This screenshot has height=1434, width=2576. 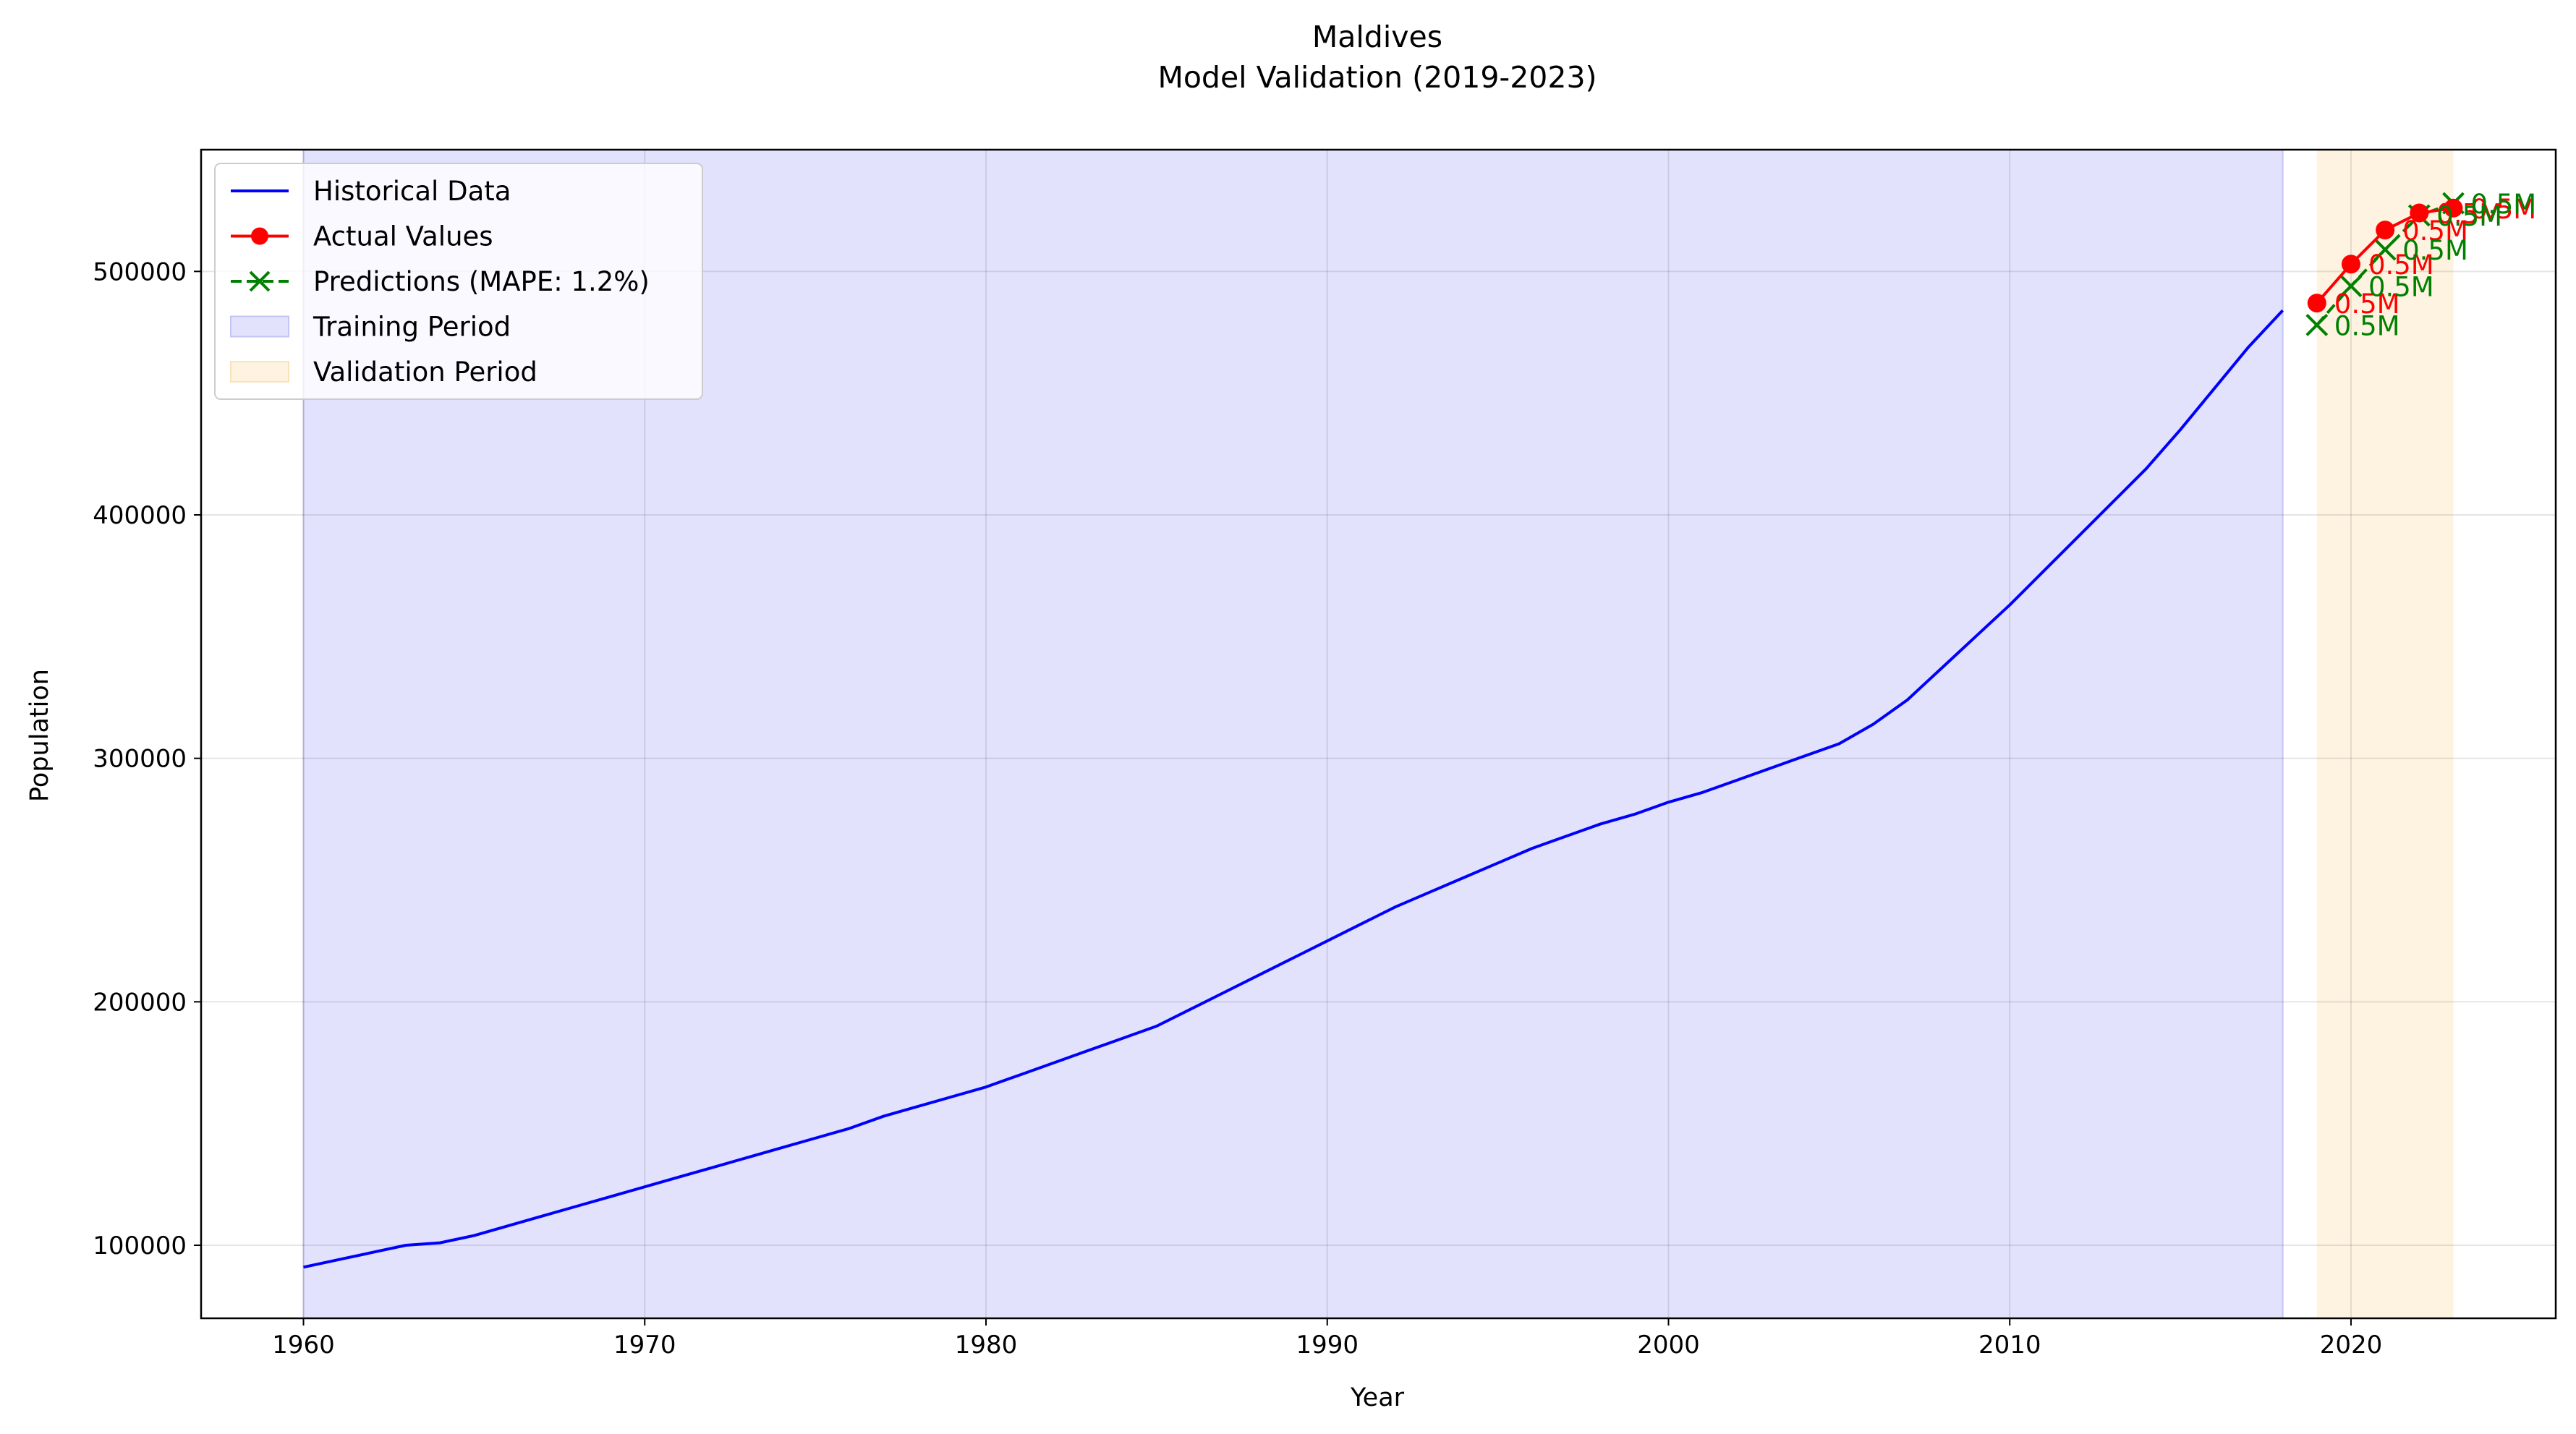 What do you see at coordinates (140, 515) in the screenshot?
I see `y-tick-label: 400000` at bounding box center [140, 515].